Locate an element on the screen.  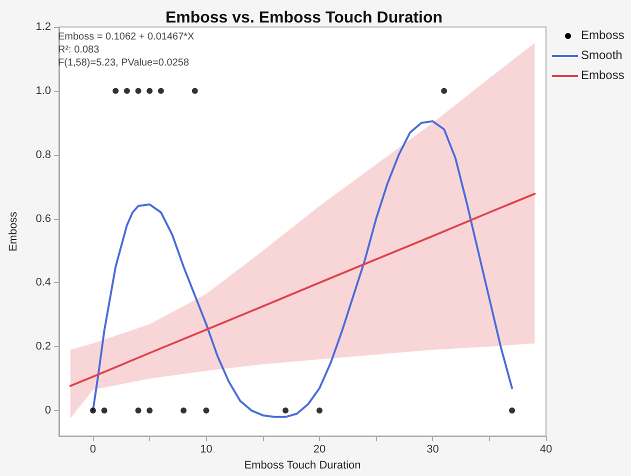
y-tick-label: 0.4 is located at coordinates (43, 282).